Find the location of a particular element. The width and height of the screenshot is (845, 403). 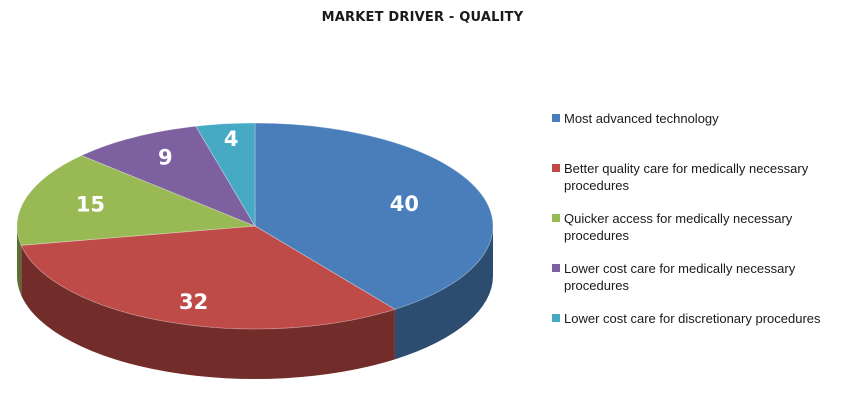

data-label-lower-cost-care-for-medically-necessary-procedures: 9 is located at coordinates (165, 157).